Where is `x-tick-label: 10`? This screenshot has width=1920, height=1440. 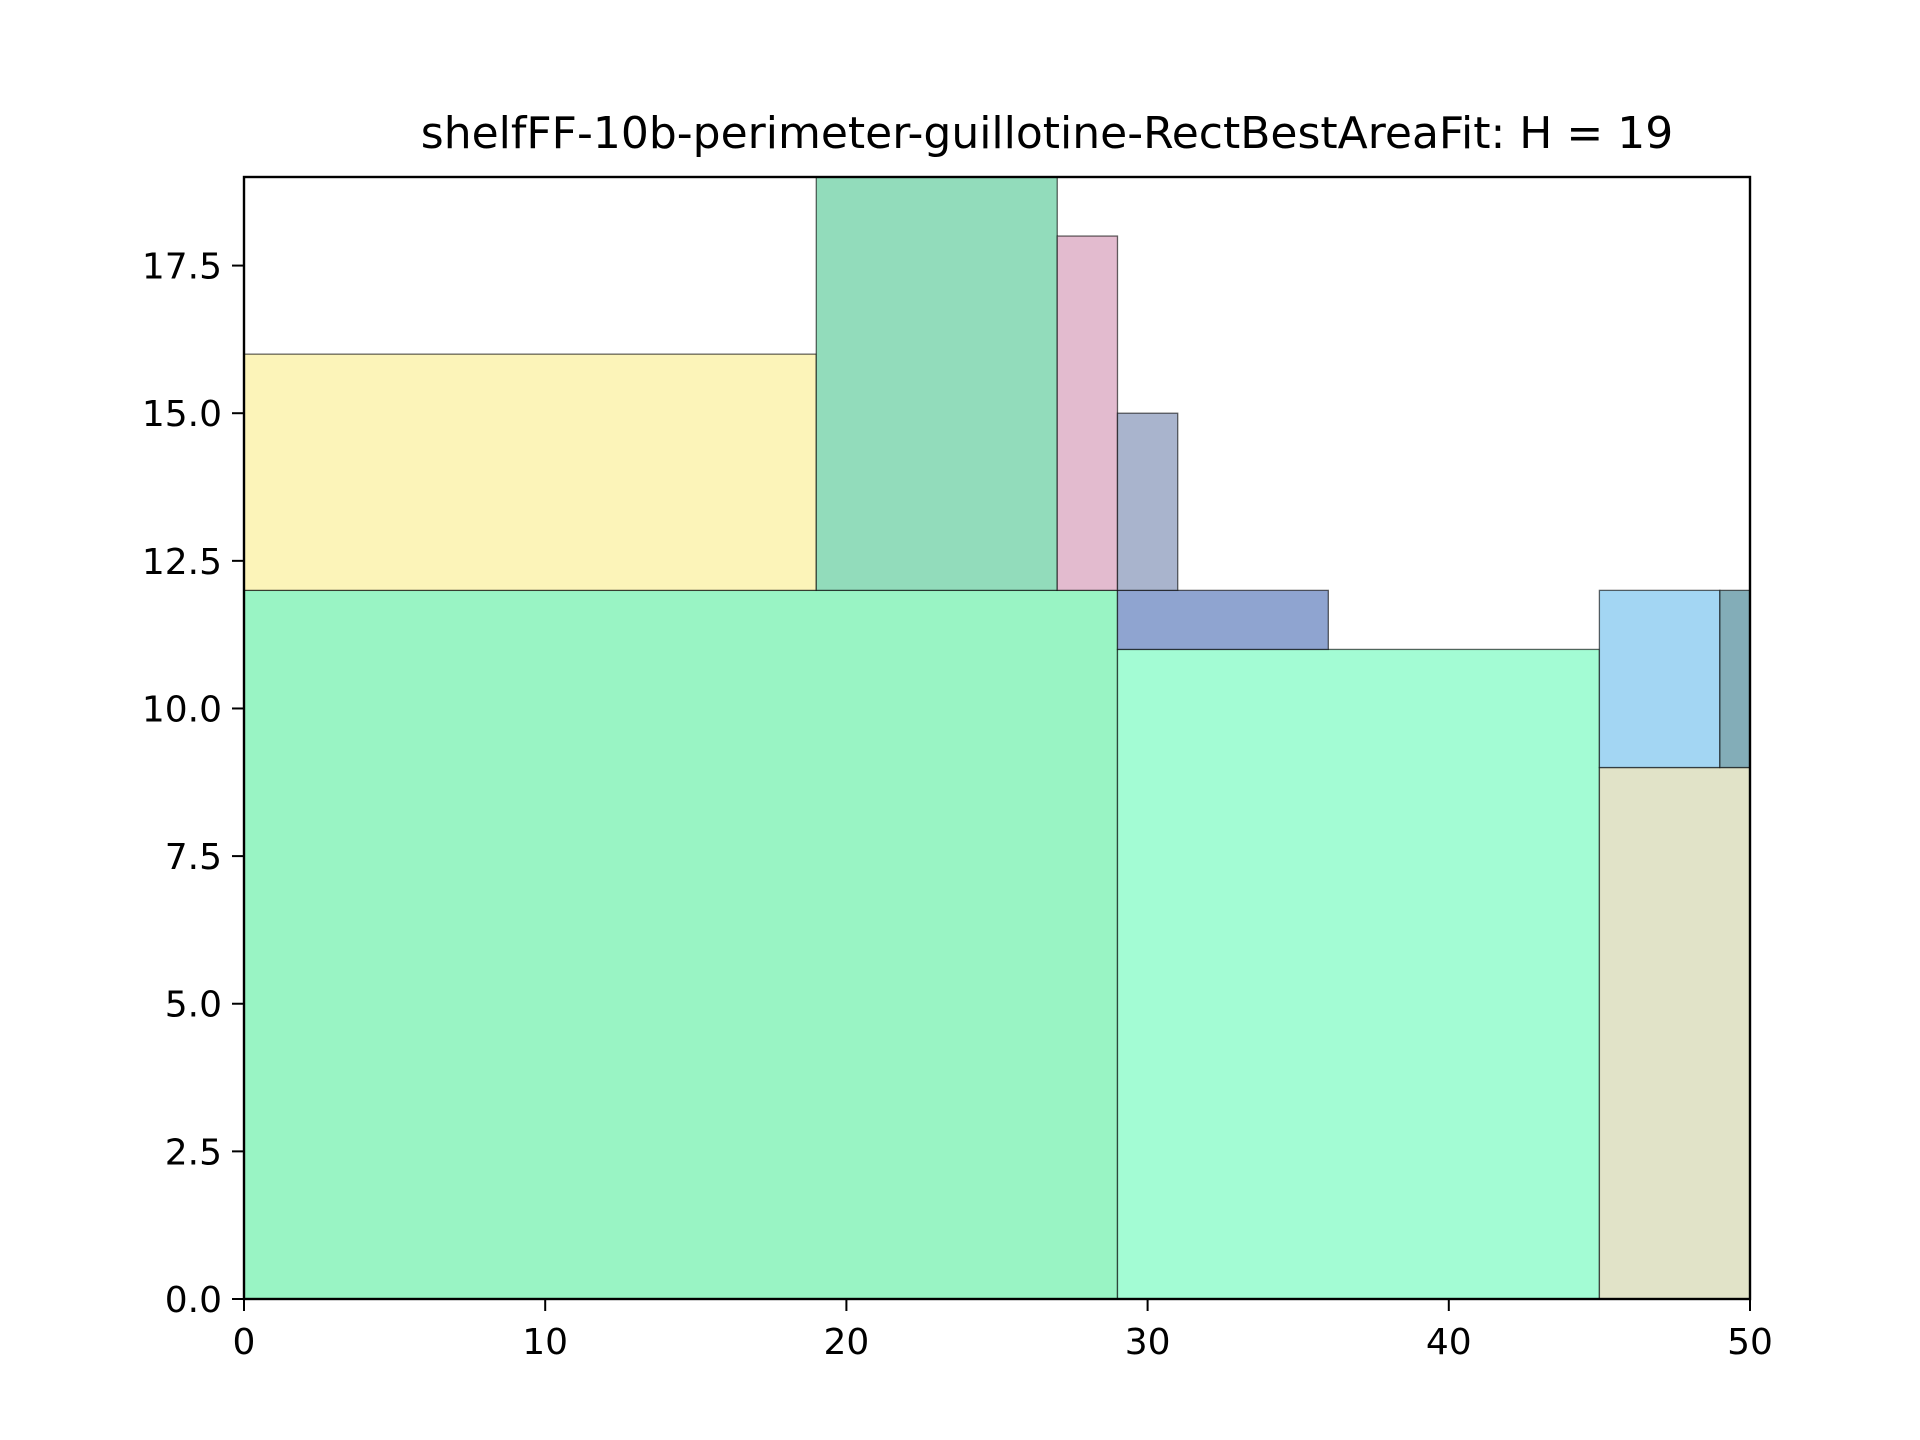 x-tick-label: 10 is located at coordinates (545, 1342).